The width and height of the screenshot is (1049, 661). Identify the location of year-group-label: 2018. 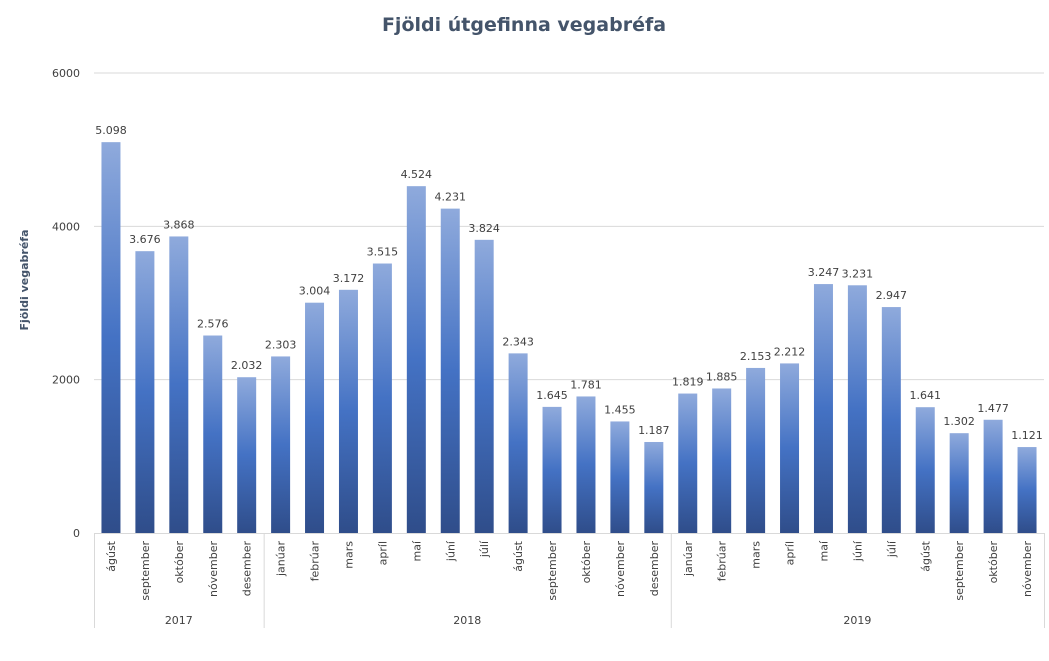
(467, 620).